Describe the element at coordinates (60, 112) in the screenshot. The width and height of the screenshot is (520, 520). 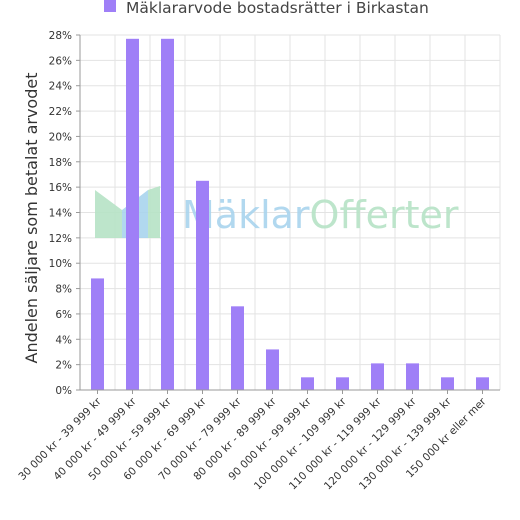
I see `y-tick-label: 22%` at that location.